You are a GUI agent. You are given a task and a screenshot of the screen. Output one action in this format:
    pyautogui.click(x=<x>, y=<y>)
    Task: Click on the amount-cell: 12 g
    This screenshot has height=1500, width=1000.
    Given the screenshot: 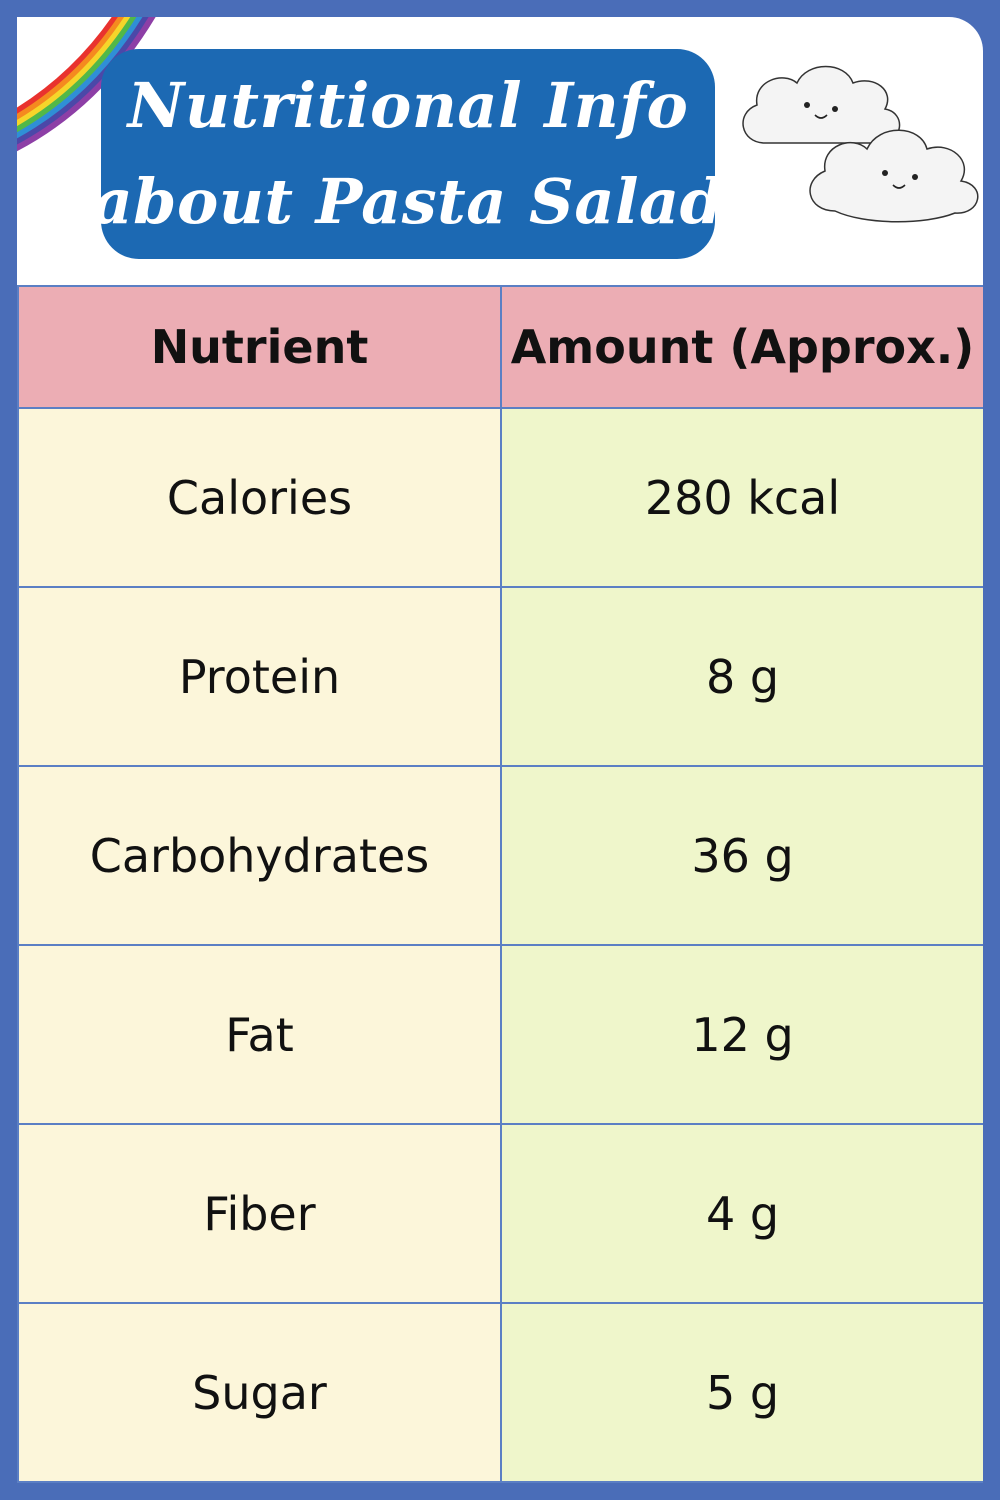 What is the action you would take?
    pyautogui.click(x=741, y=1034)
    